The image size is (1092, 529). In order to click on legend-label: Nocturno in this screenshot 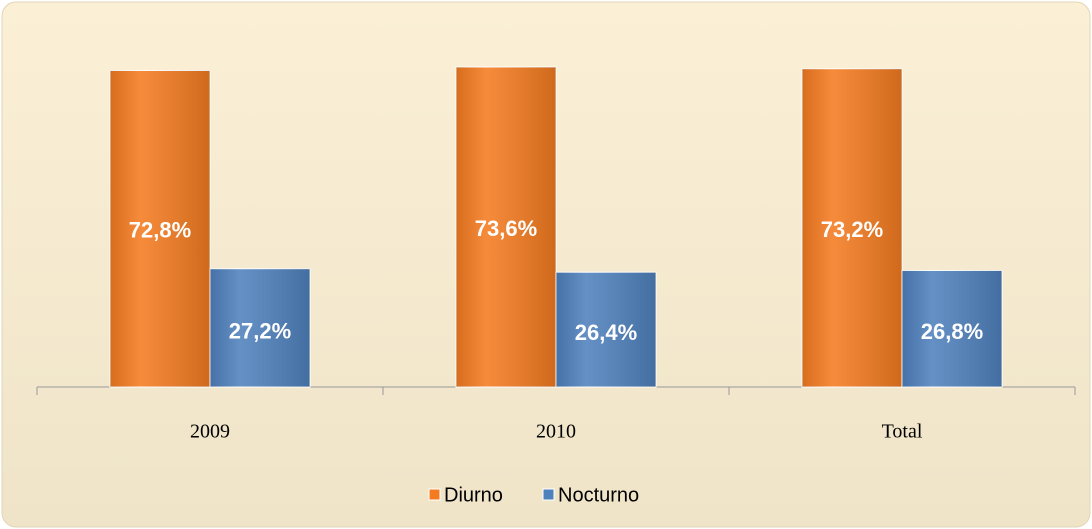, I will do `click(598, 495)`.